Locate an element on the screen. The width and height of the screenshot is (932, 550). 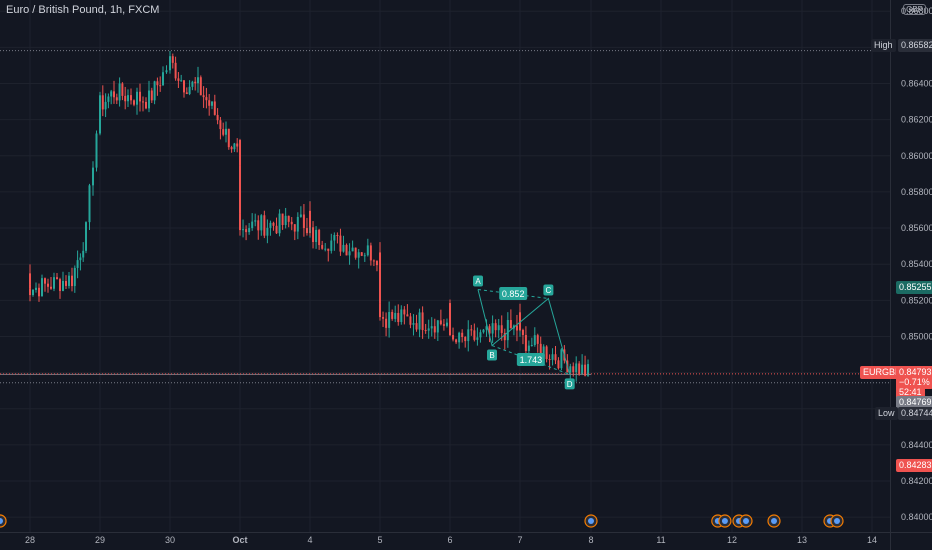
x-tick-label: Oct is located at coordinates (239, 540).